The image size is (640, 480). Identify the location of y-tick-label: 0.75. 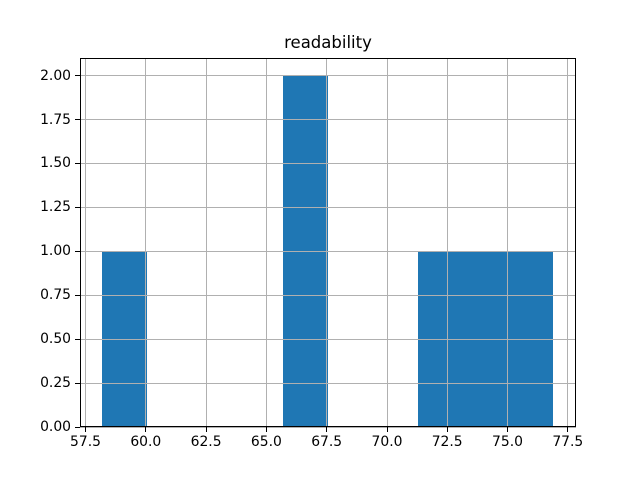
(55, 295).